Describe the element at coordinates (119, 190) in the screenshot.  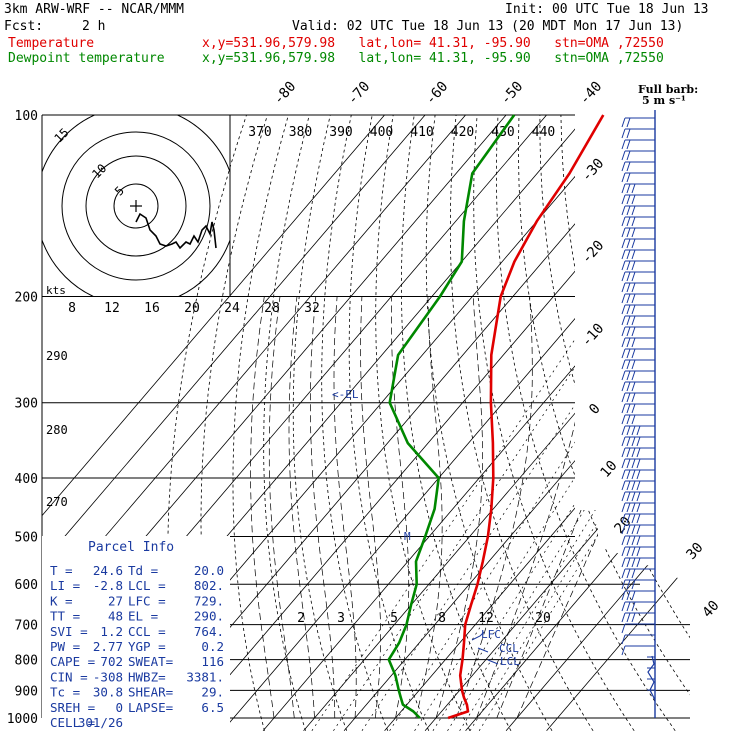
I see `hodograph-ring-label-5: 5` at that location.